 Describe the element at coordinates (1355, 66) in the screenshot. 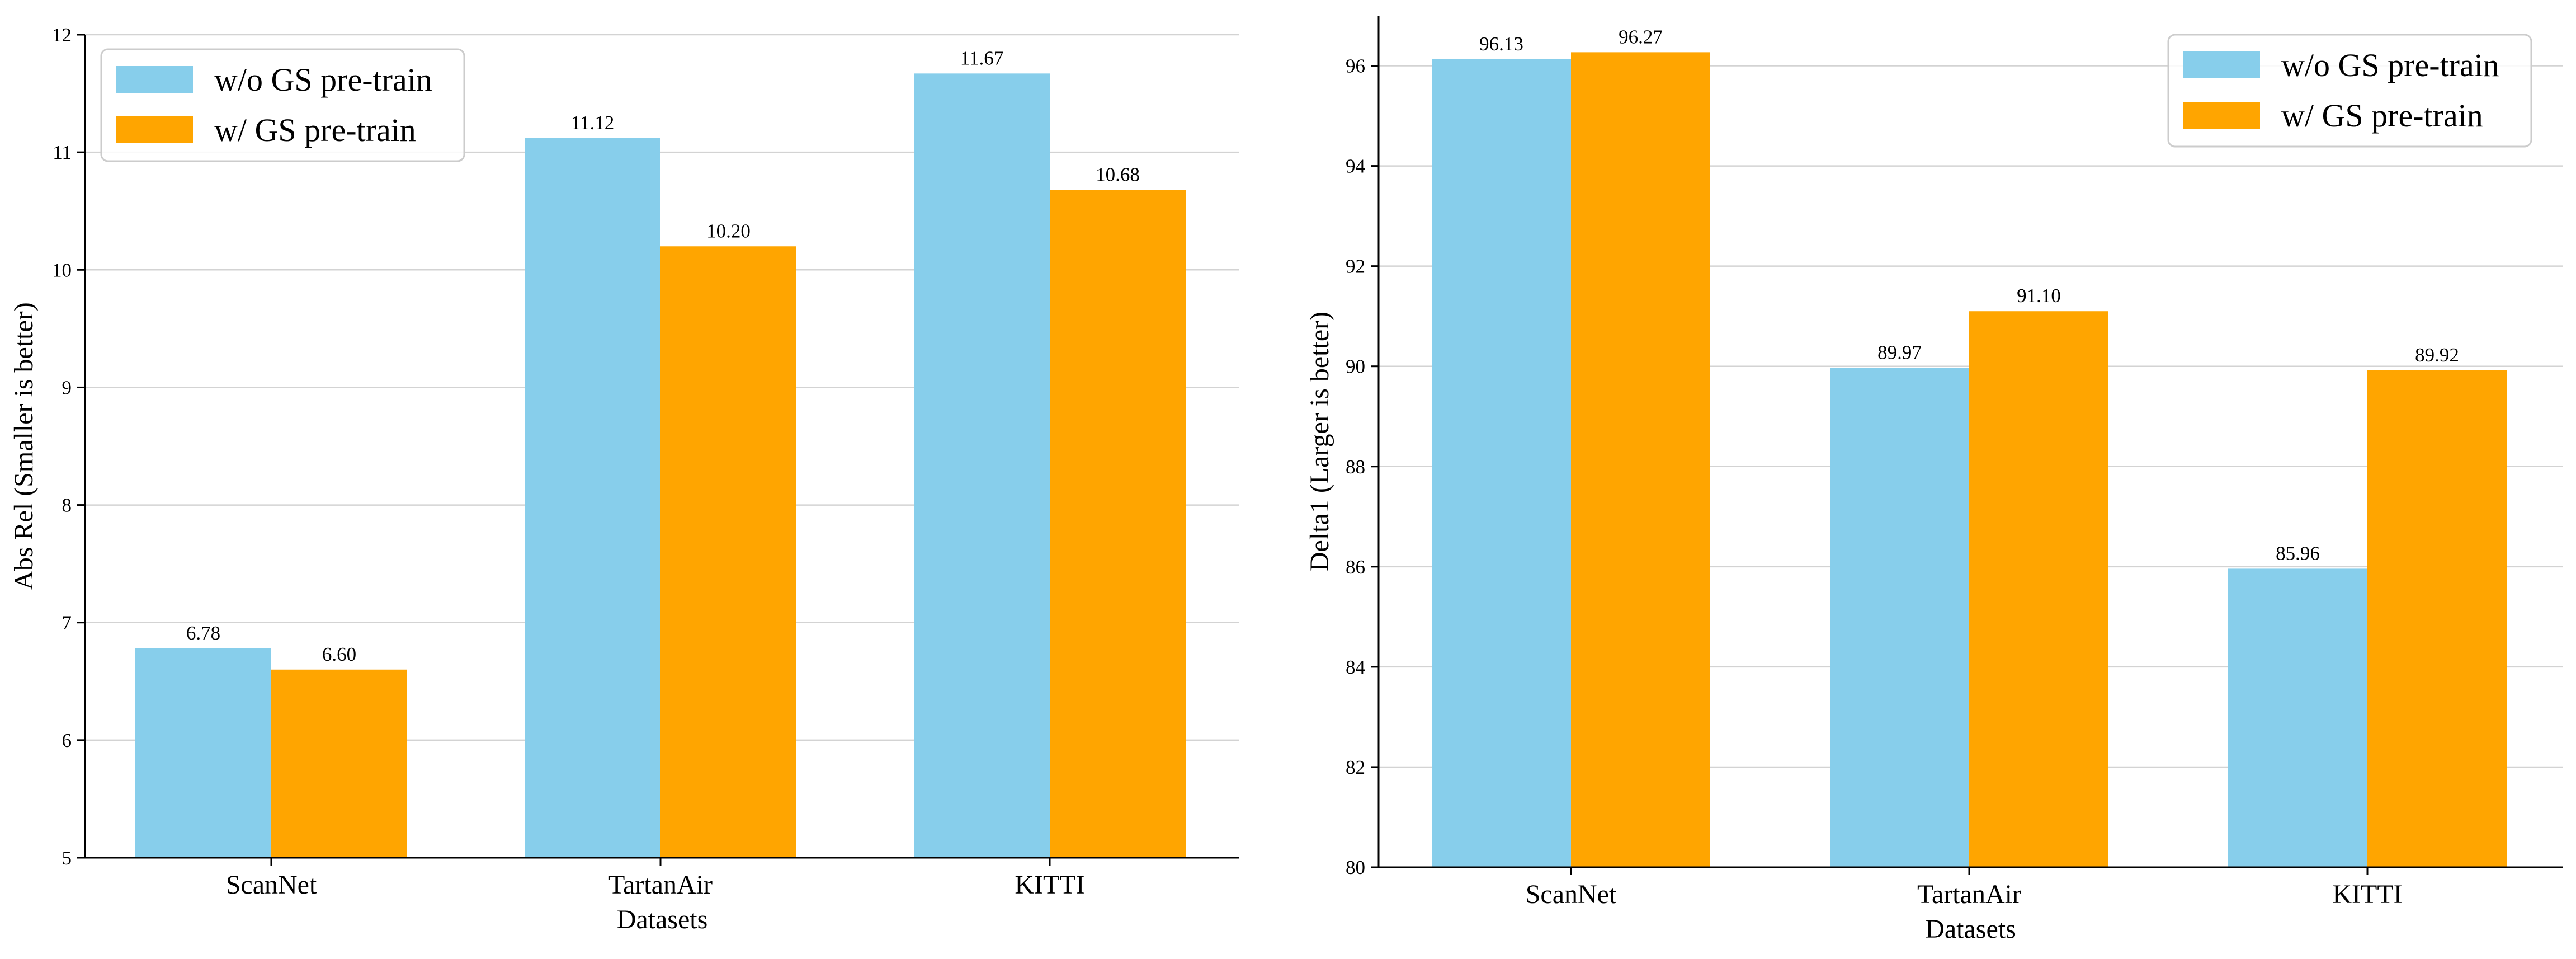

I see `y-tick-label: 96` at that location.